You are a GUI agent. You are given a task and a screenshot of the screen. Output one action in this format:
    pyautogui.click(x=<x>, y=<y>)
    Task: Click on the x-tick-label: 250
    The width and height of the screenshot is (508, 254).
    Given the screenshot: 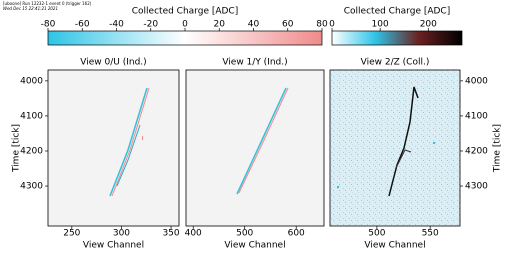 What is the action you would take?
    pyautogui.click(x=71, y=234)
    